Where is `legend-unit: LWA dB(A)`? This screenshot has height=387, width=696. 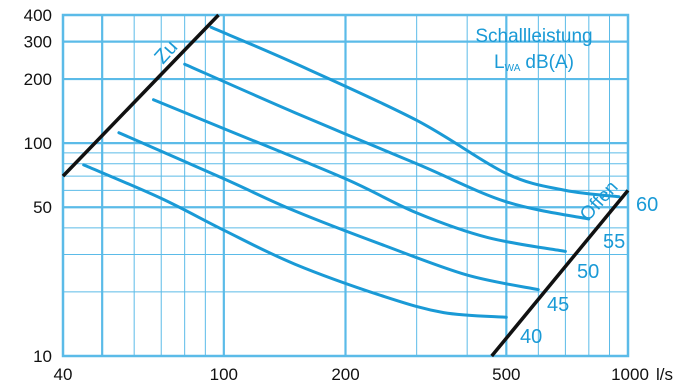
legend-unit: LWA dB(A) is located at coordinates (534, 63).